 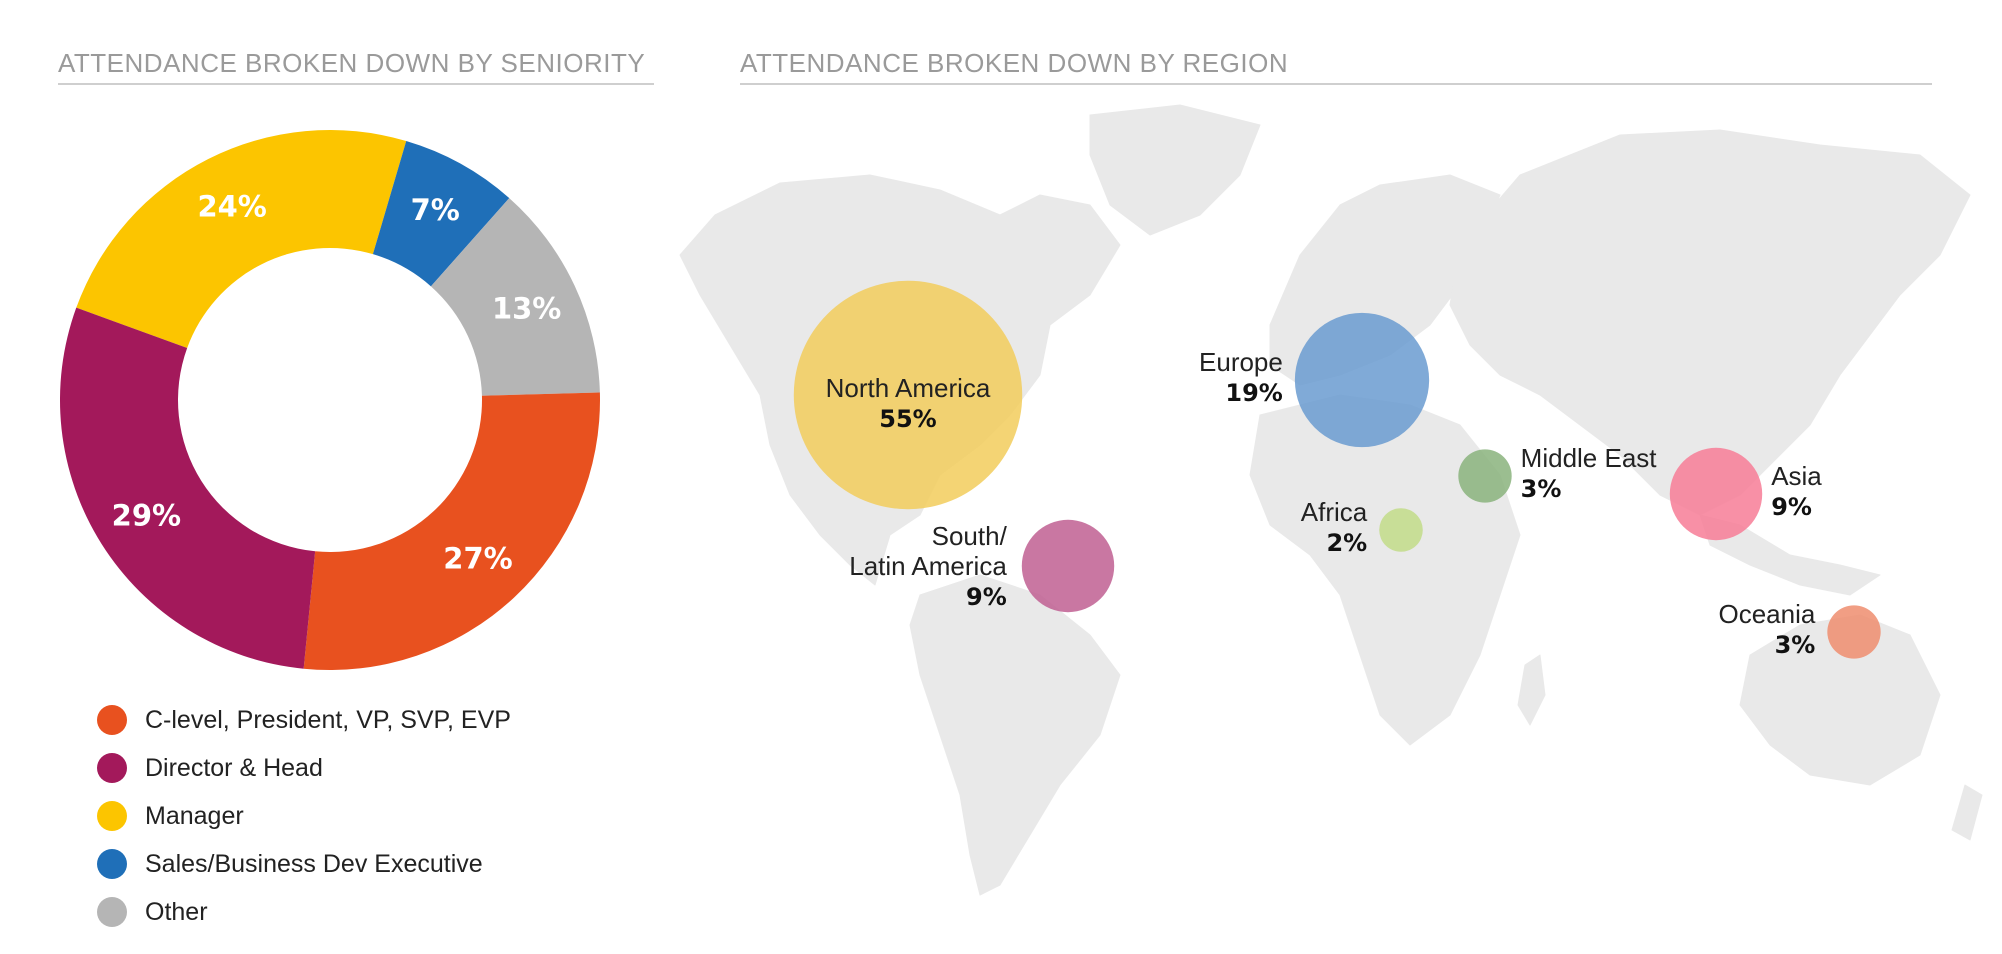 I want to click on donut-slice-manager, so click(x=241, y=239).